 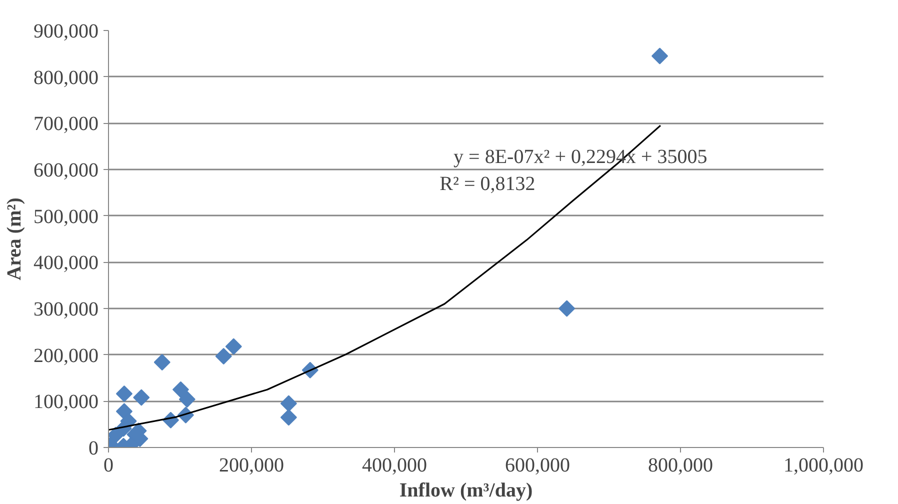 What do you see at coordinates (251, 465) in the screenshot?
I see `x-tick-label: 200,000` at bounding box center [251, 465].